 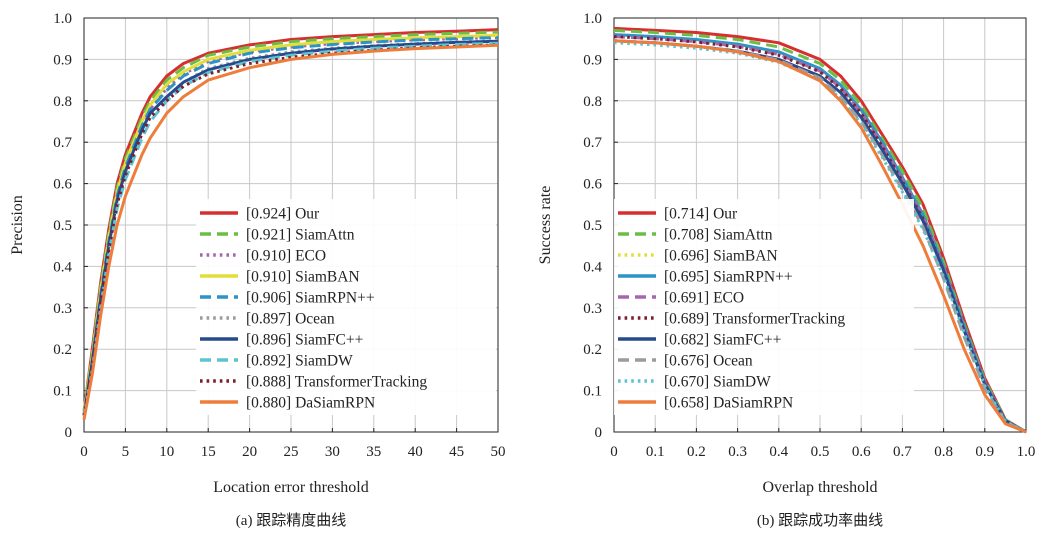 What do you see at coordinates (728, 403) in the screenshot?
I see `legend-entry: [0.658] DaSiamRPN` at bounding box center [728, 403].